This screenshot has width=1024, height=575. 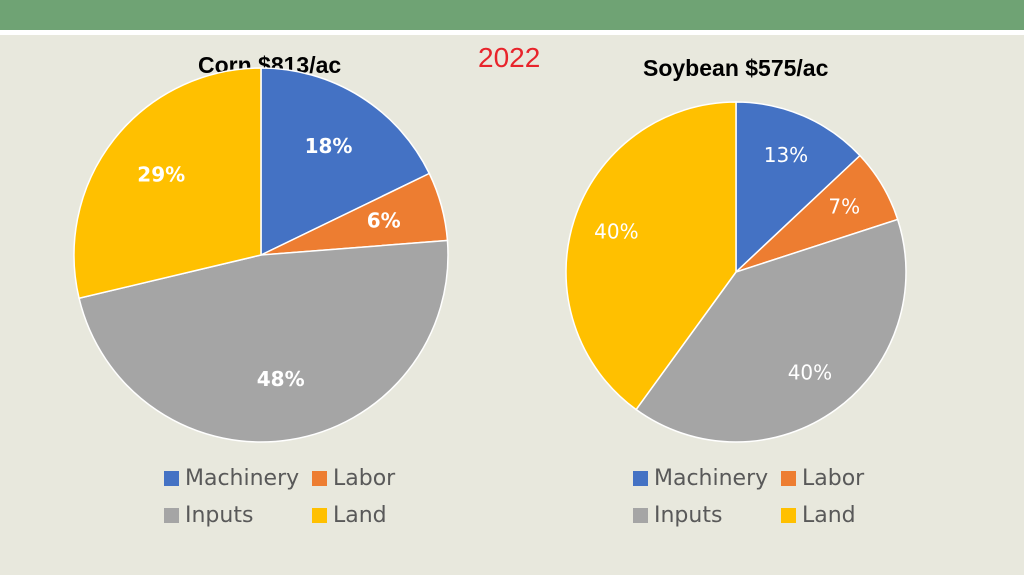 I want to click on soybean-legend-item-inputs: Inputs, so click(x=677, y=515).